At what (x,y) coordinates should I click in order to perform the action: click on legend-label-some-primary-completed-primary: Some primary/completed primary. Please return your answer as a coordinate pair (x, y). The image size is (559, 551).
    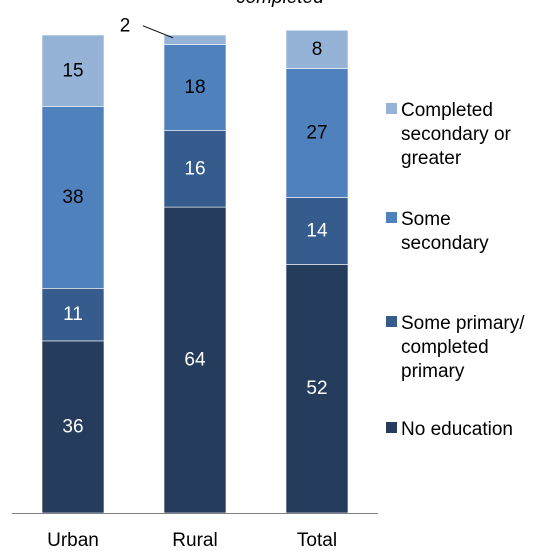
    Looking at the image, I should click on (463, 347).